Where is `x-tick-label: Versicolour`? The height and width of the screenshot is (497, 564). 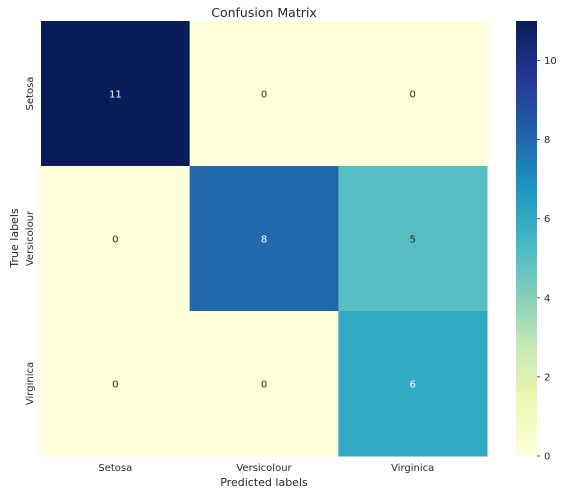
x-tick-label: Versicolour is located at coordinates (264, 468).